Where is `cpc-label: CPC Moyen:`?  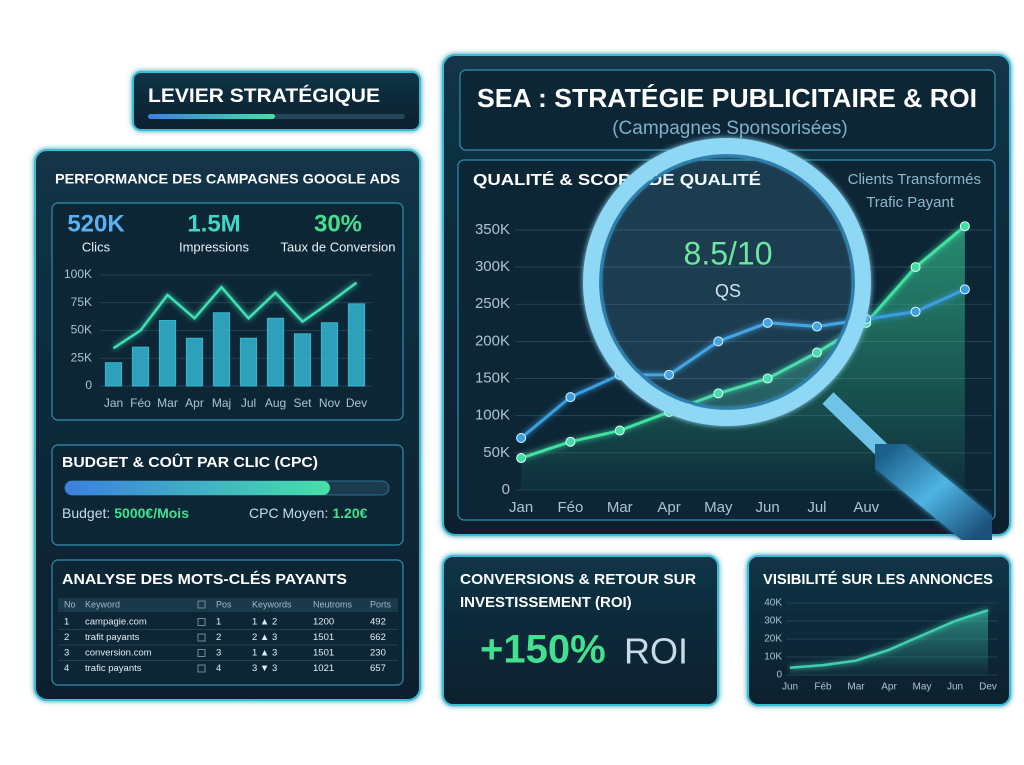 cpc-label: CPC Moyen: is located at coordinates (288, 513).